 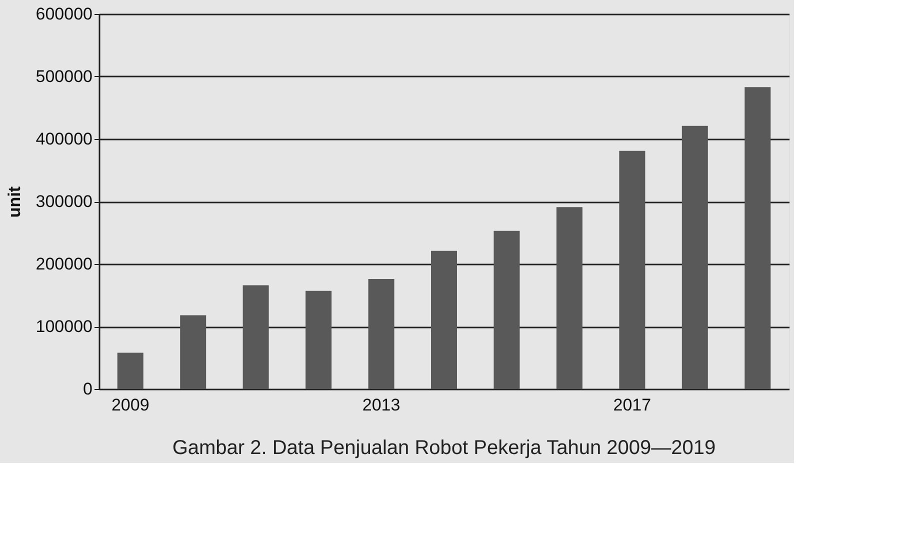 What do you see at coordinates (64, 326) in the screenshot?
I see `y-tick-label: 100000` at bounding box center [64, 326].